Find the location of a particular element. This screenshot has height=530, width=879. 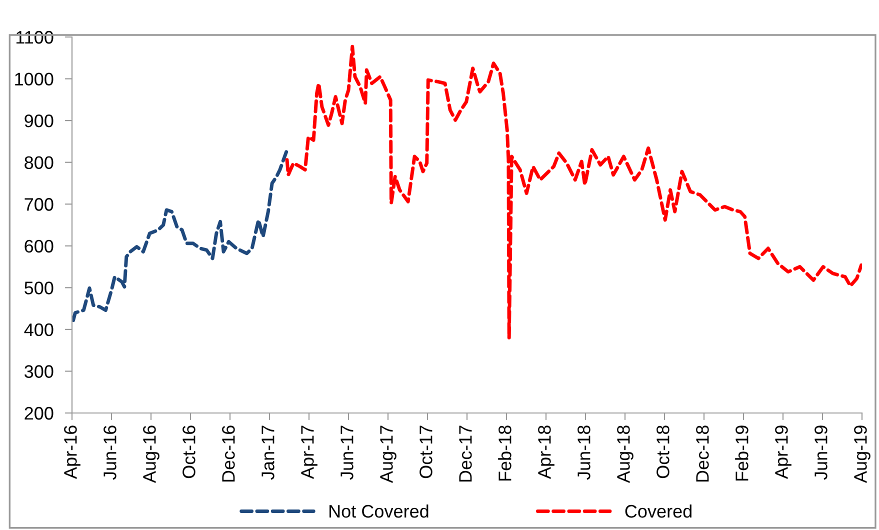

y-tick-label: 900 is located at coordinates (39, 121).